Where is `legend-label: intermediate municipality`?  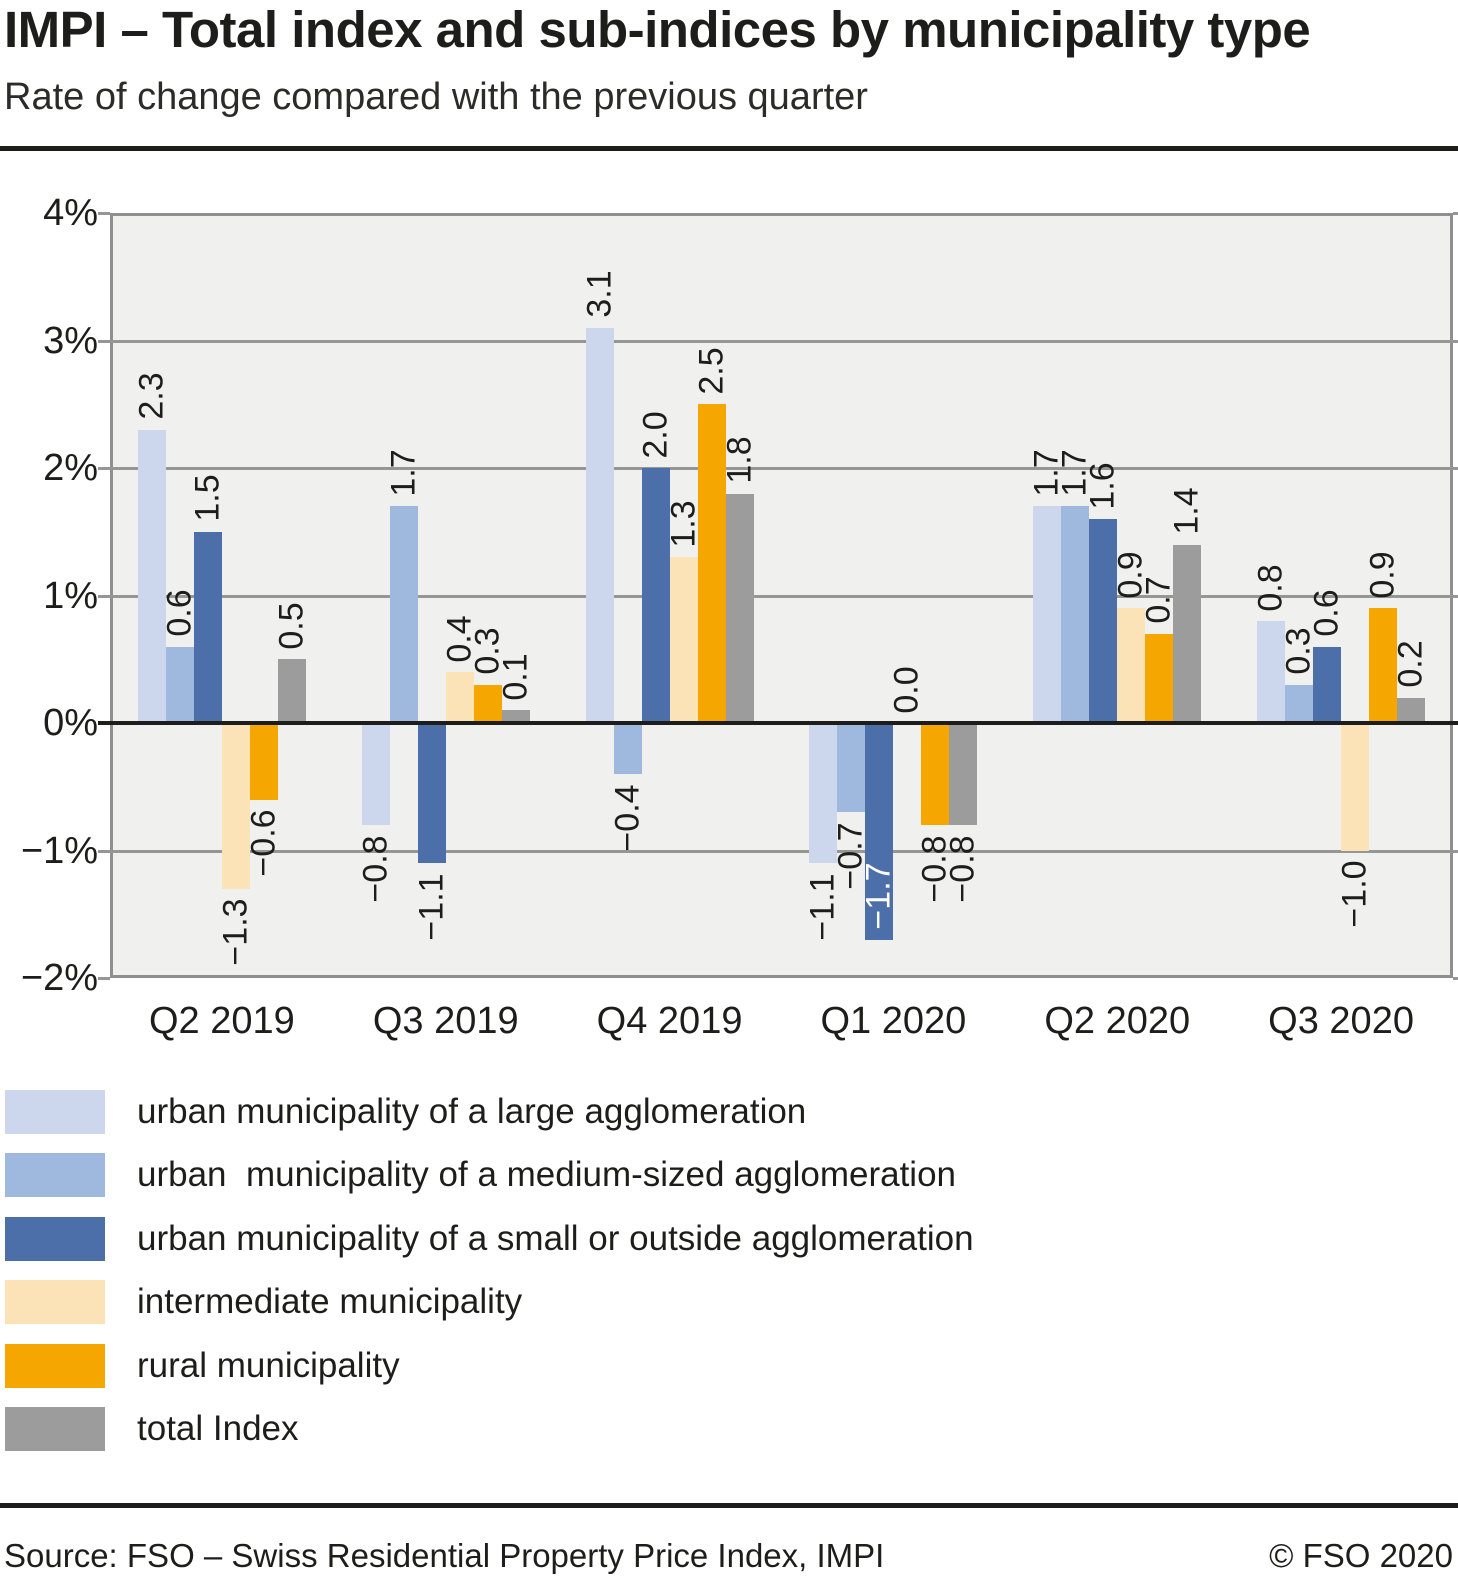 legend-label: intermediate municipality is located at coordinates (330, 1301).